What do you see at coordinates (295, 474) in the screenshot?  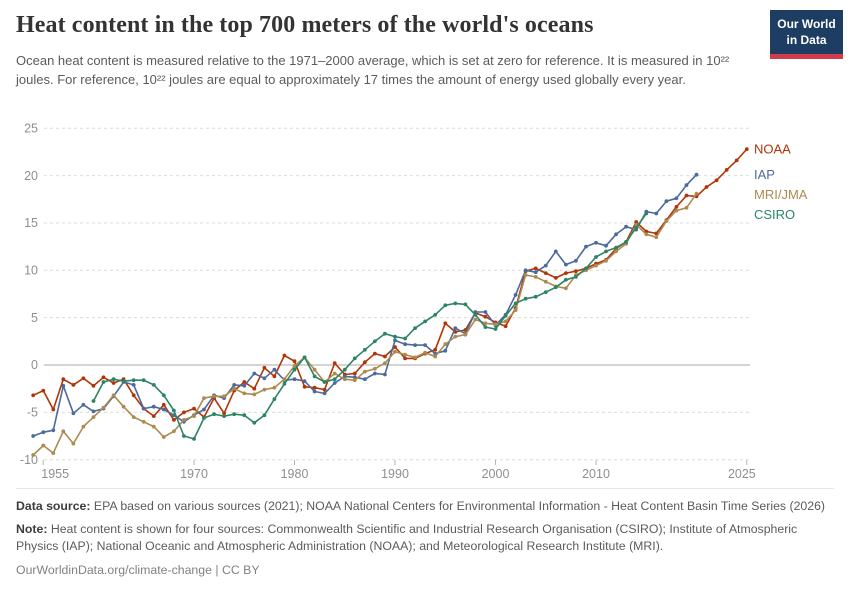 I see `x-tick-label: 1980` at bounding box center [295, 474].